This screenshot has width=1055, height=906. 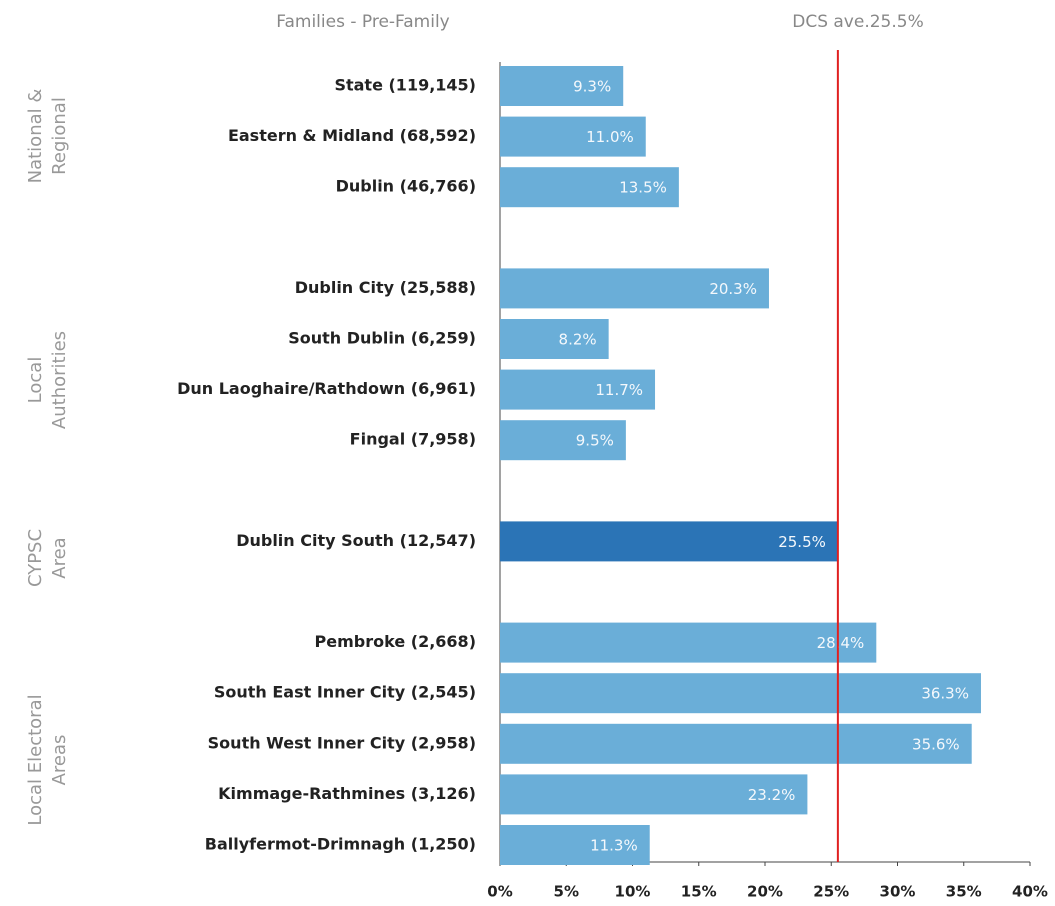 What do you see at coordinates (47, 136) in the screenshot?
I see `group-label: National & Regional` at bounding box center [47, 136].